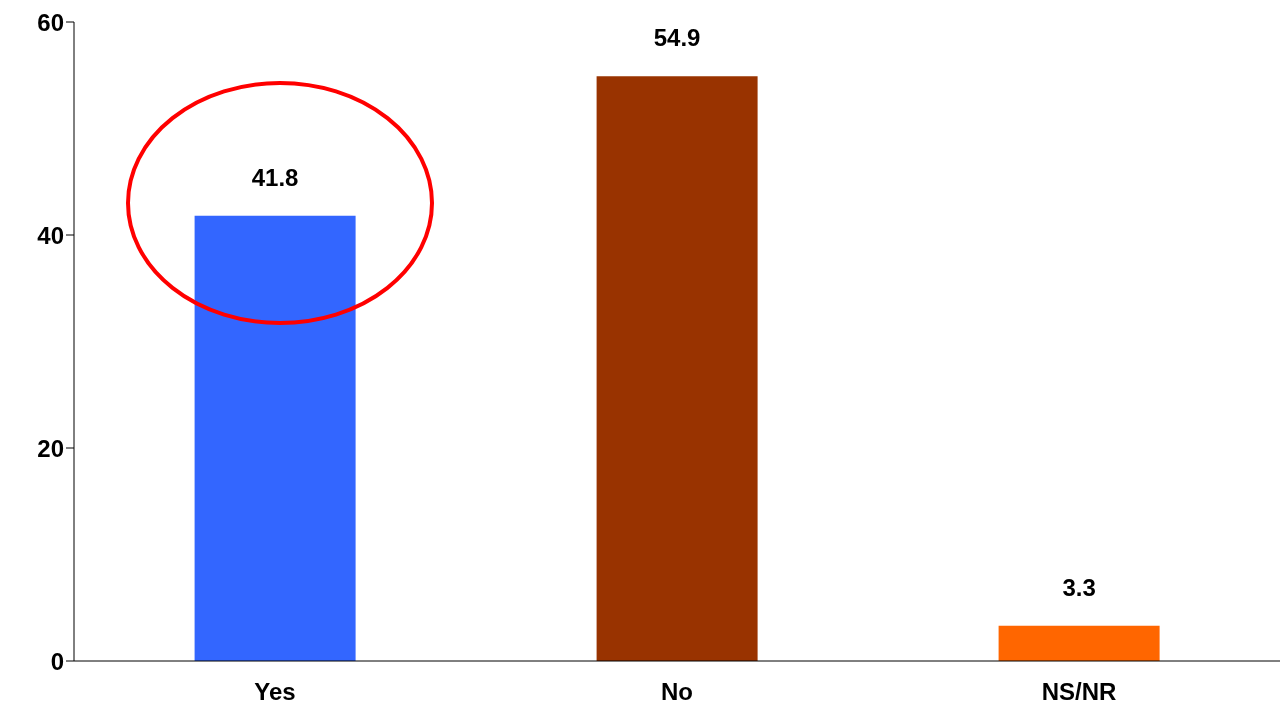 The image size is (1280, 714). What do you see at coordinates (1079, 587) in the screenshot?
I see `data-label: 3.3` at bounding box center [1079, 587].